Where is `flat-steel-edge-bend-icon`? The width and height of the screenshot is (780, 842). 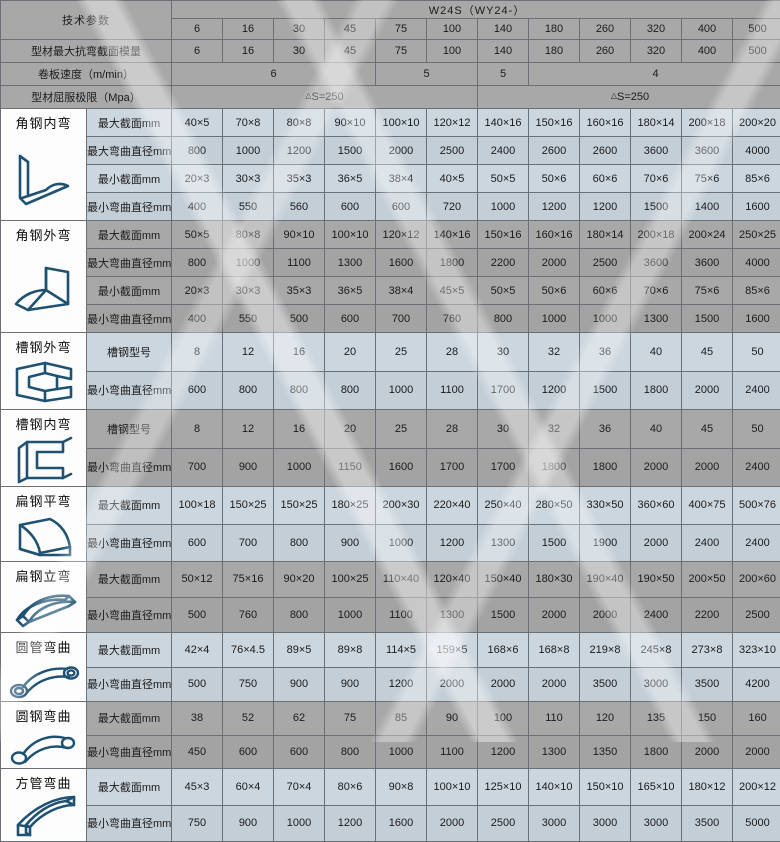 flat-steel-edge-bend-icon is located at coordinates (43, 609).